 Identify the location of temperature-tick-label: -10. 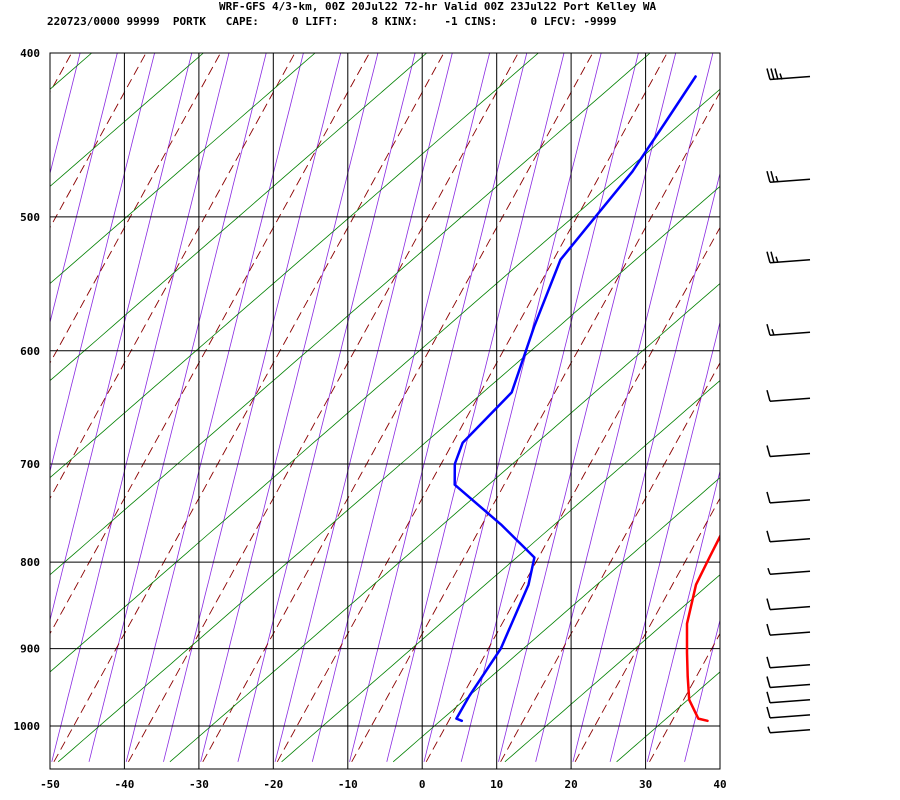
(348, 784).